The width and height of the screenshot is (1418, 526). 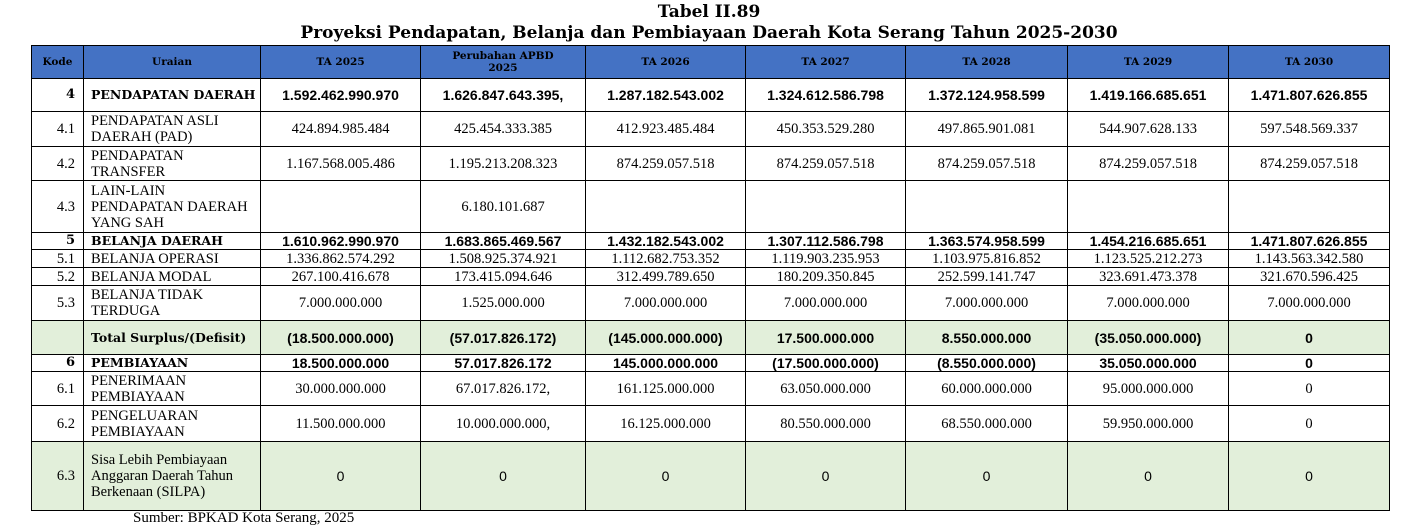 I want to click on cell-value: 80.550.000.000, so click(x=825, y=423).